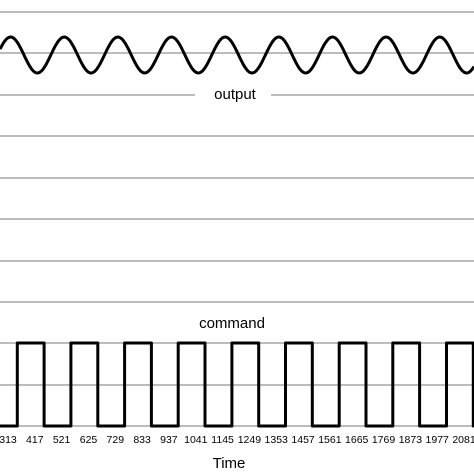 The width and height of the screenshot is (474, 474). What do you see at coordinates (62, 440) in the screenshot?
I see `x-tick-label-521: 521` at bounding box center [62, 440].